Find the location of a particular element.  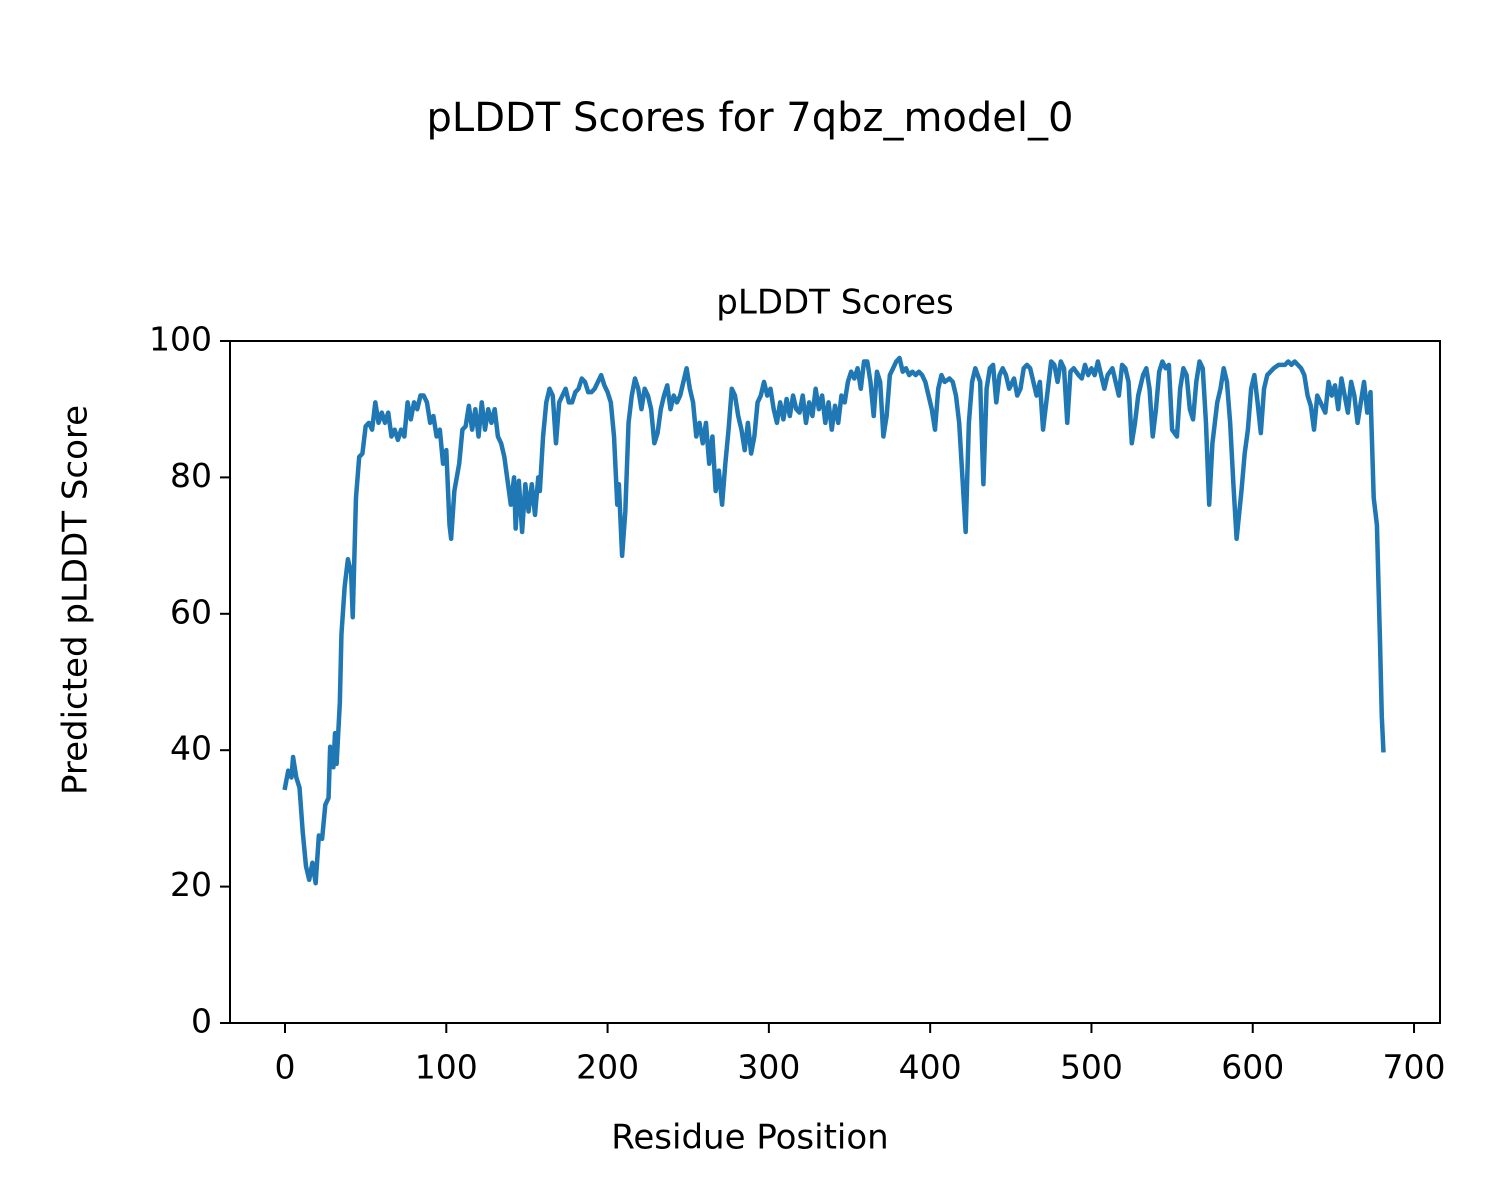

y-tick-label: 100 is located at coordinates (180, 339).